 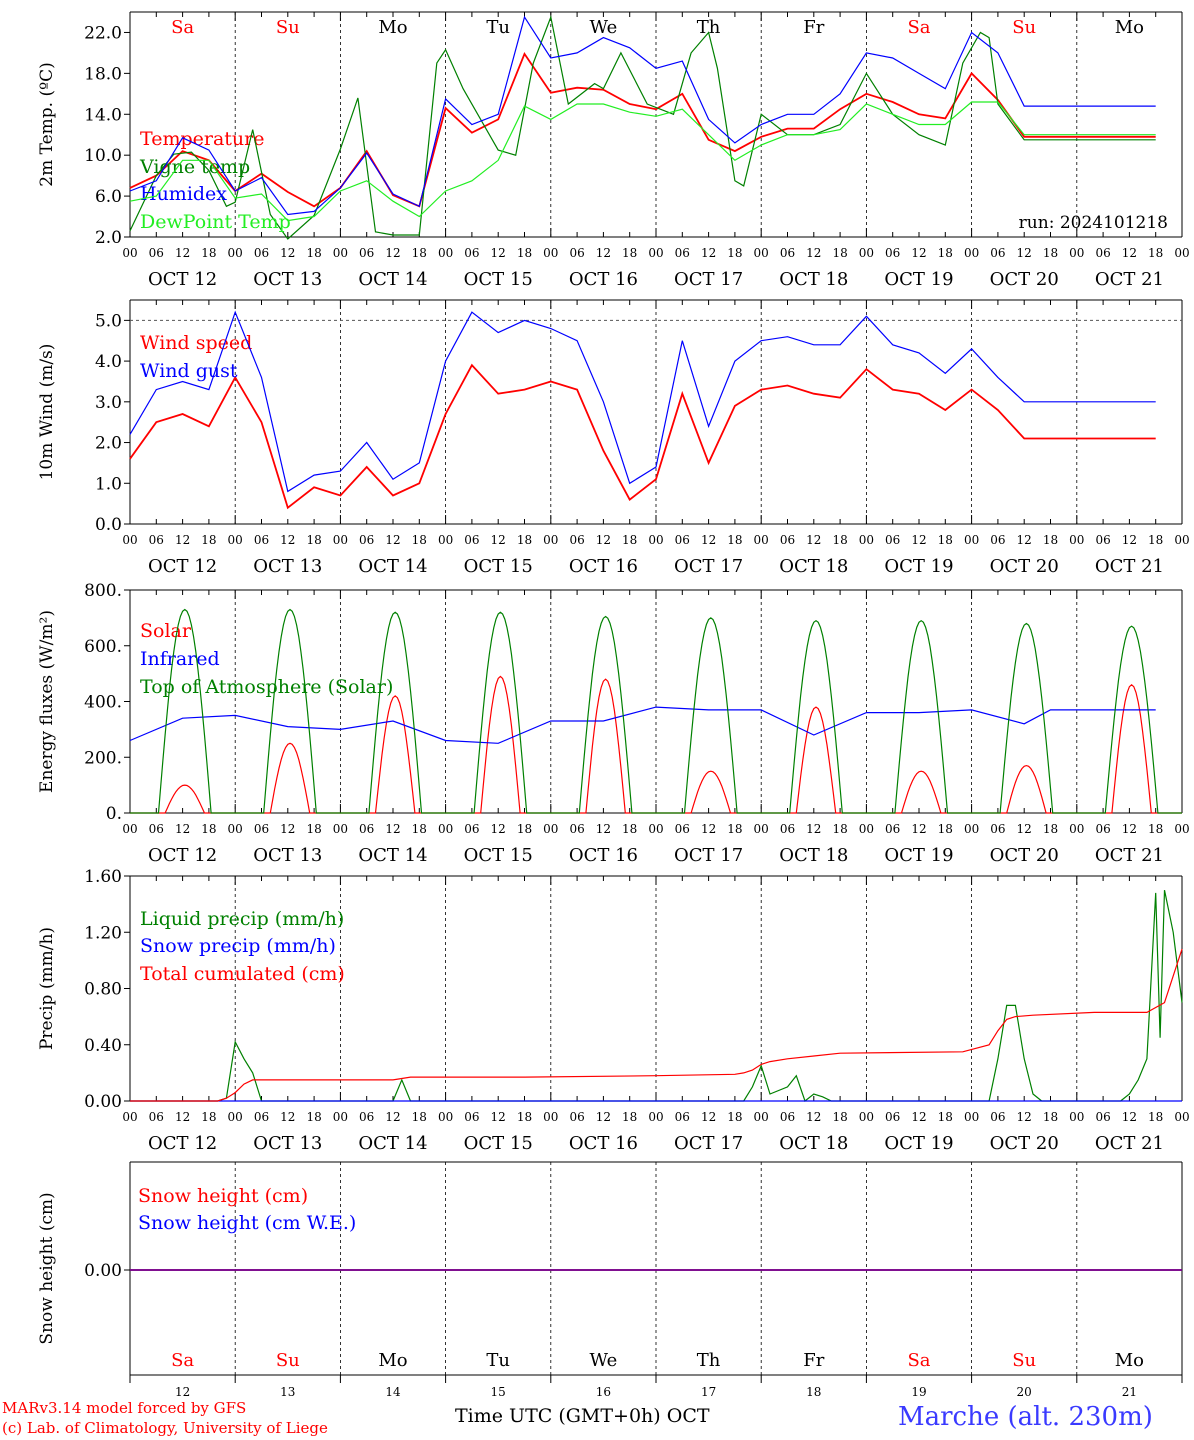 What do you see at coordinates (202, 139) in the screenshot?
I see `legend-label: Temperature` at bounding box center [202, 139].